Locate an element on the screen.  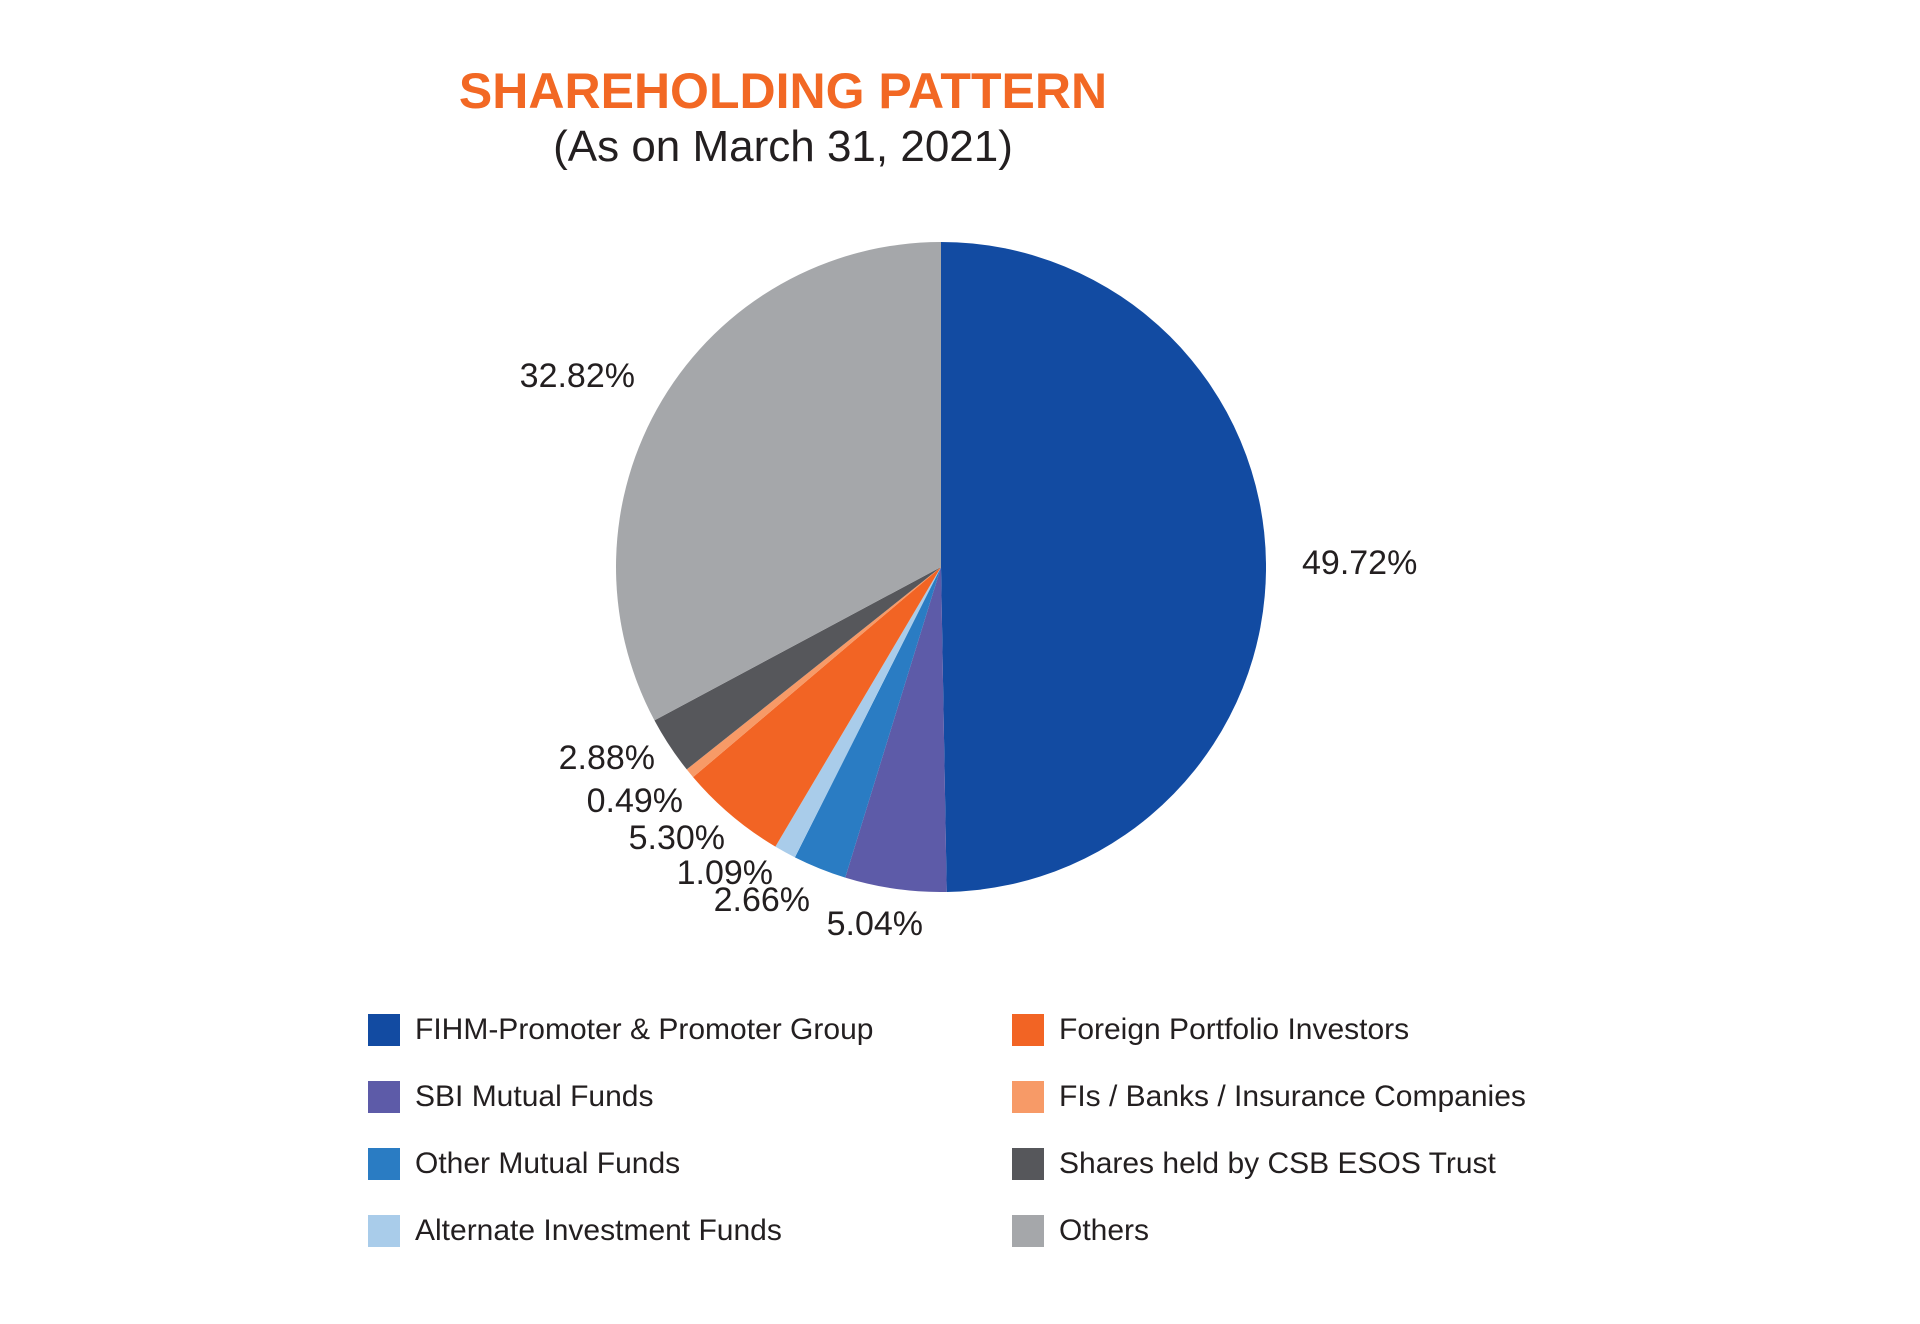
legend-item-4: Foreign Portfolio Investors is located at coordinates (1269, 1029).